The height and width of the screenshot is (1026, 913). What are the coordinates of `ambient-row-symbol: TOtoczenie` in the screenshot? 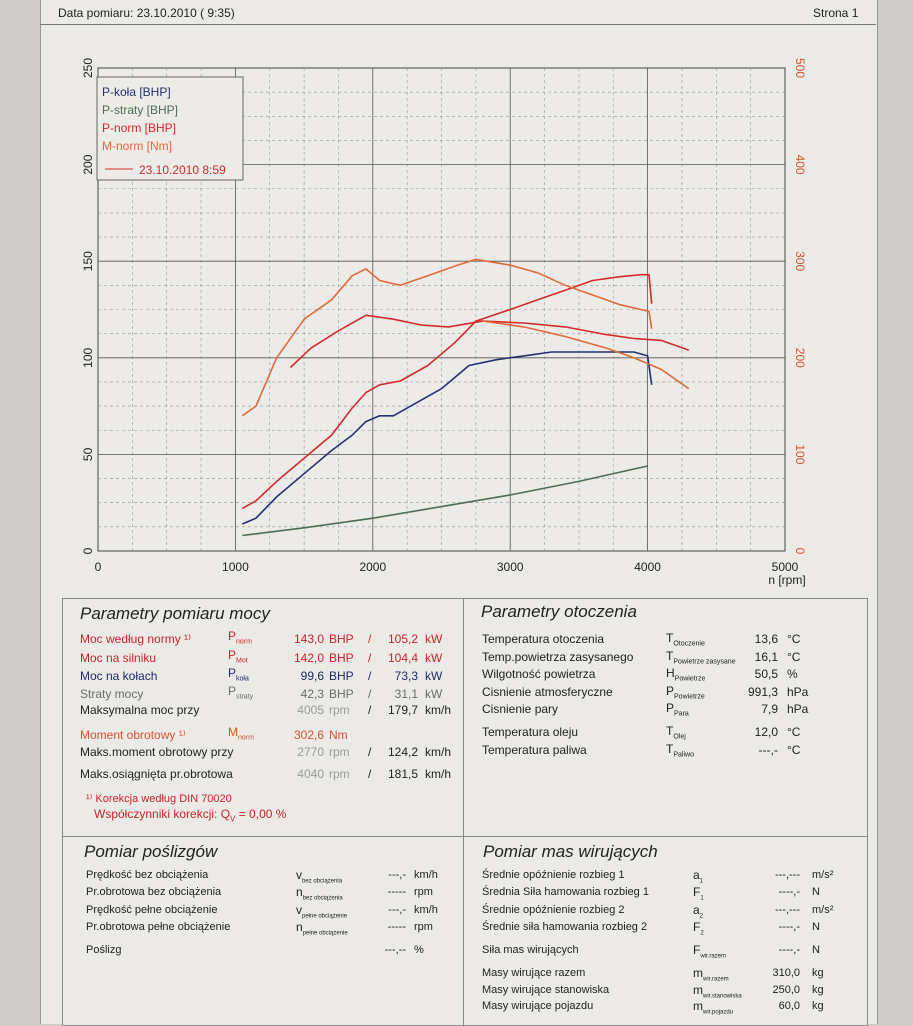 It's located at (685, 639).